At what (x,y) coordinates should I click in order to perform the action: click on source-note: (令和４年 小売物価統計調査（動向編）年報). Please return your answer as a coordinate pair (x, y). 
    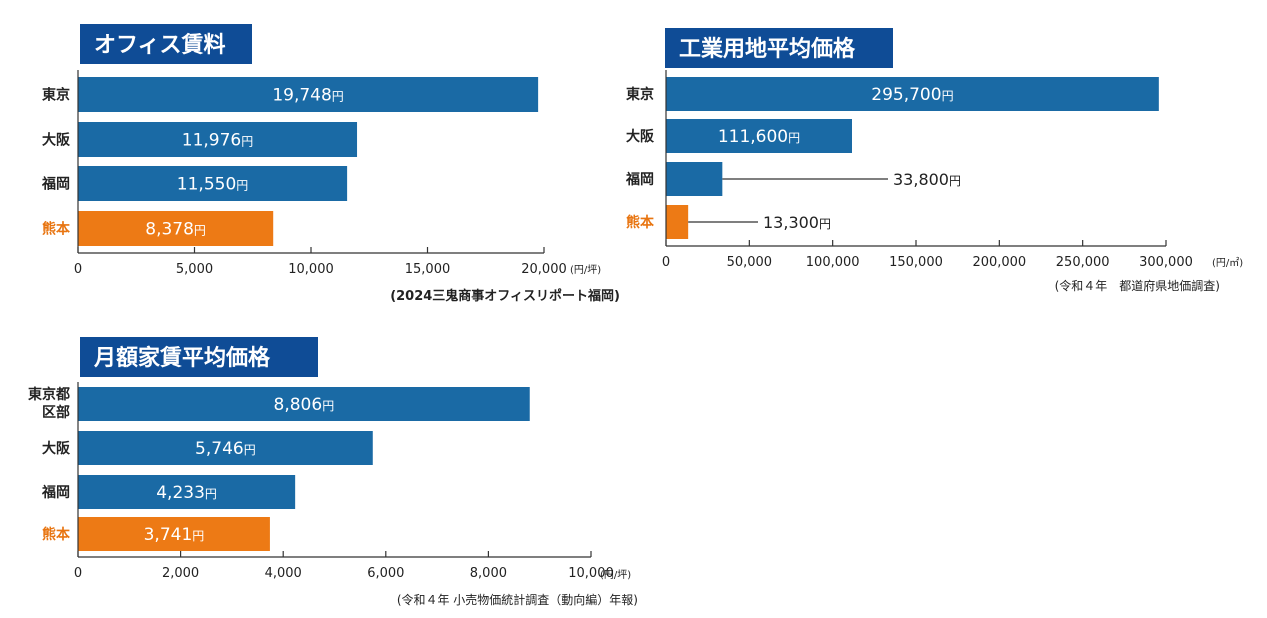
    Looking at the image, I should click on (517, 599).